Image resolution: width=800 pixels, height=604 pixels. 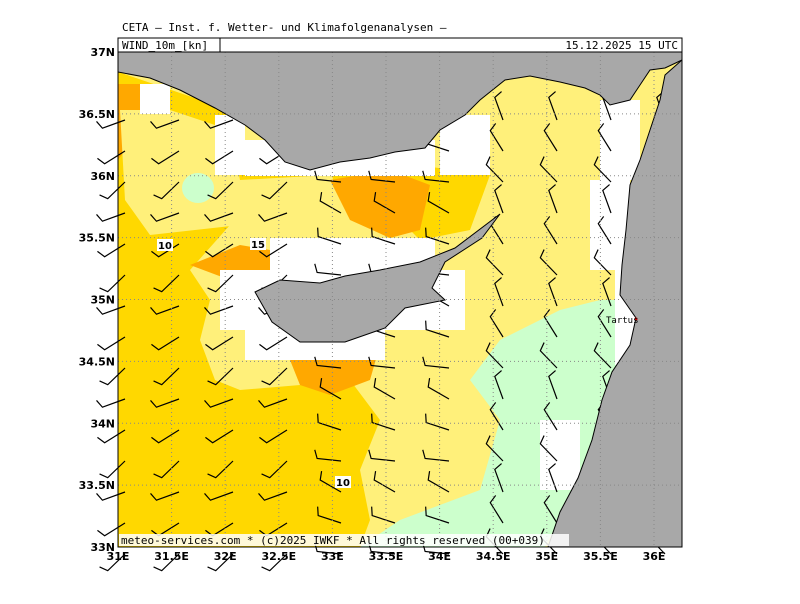 I want to click on lon-label: 31.5E, so click(x=171, y=556).